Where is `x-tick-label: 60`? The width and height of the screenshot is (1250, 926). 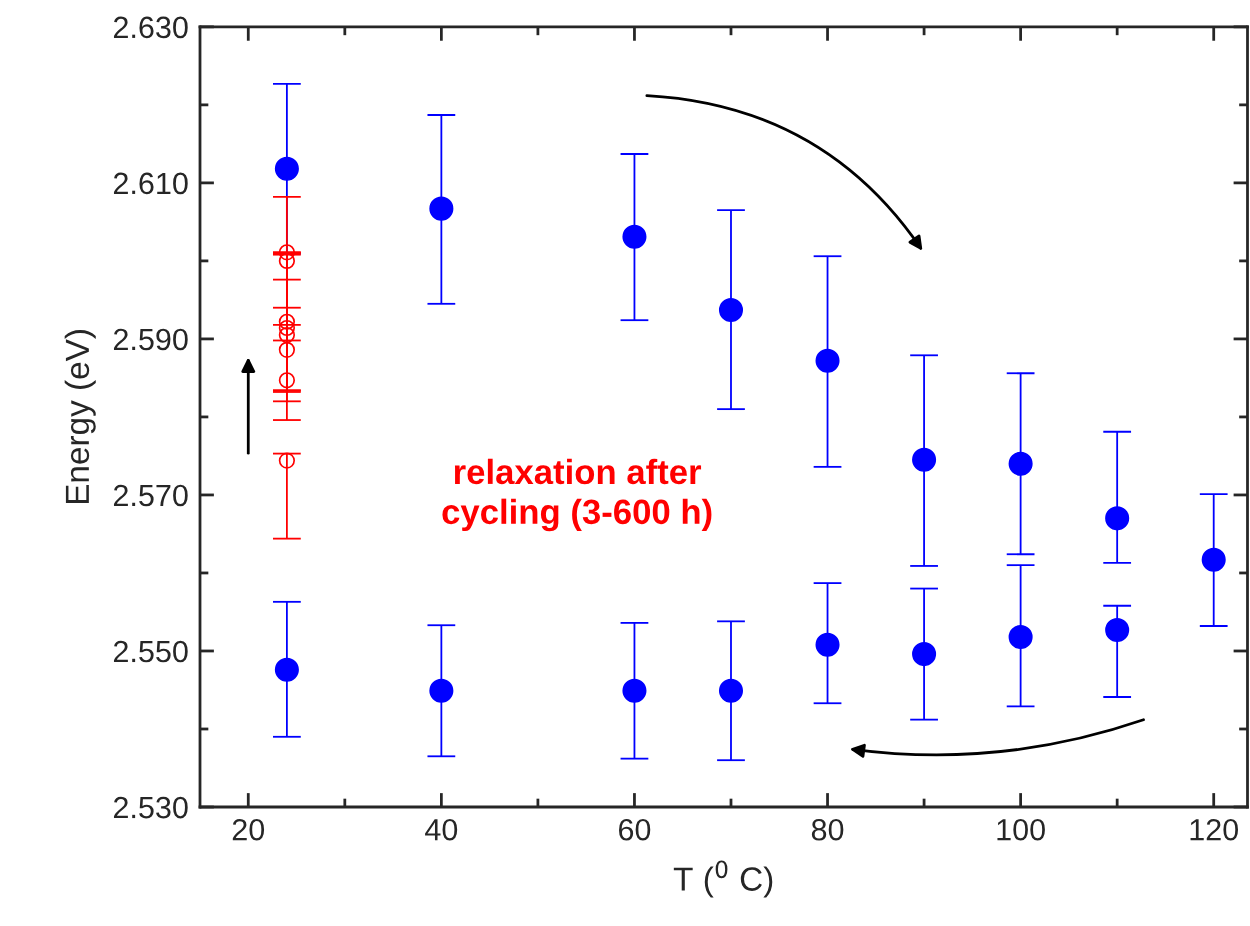
x-tick-label: 60 is located at coordinates (635, 829).